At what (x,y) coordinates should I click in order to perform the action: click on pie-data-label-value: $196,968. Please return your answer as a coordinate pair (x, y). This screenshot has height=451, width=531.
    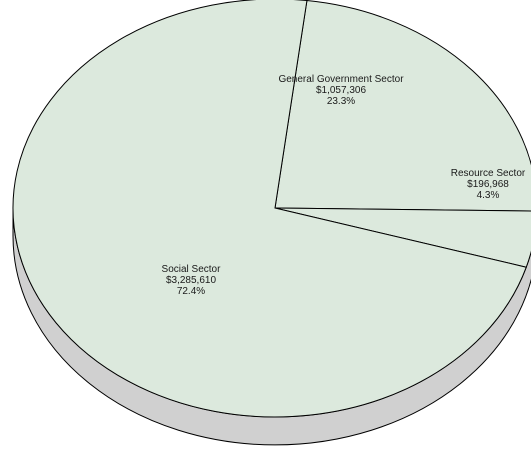
    Looking at the image, I should click on (488, 184).